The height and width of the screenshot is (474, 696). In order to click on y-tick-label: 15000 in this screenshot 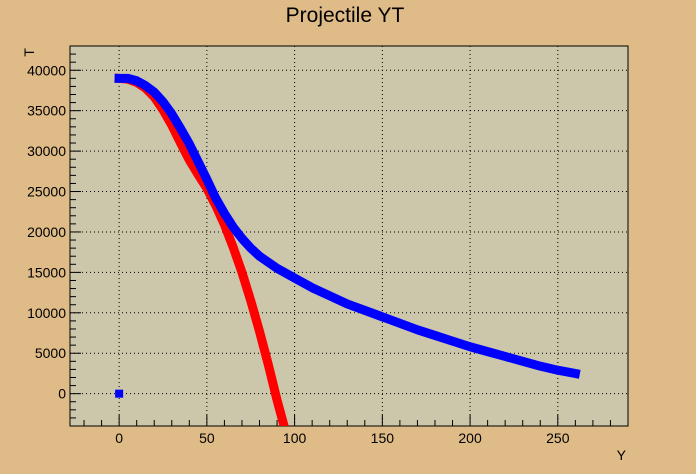, I will do `click(46, 272)`.